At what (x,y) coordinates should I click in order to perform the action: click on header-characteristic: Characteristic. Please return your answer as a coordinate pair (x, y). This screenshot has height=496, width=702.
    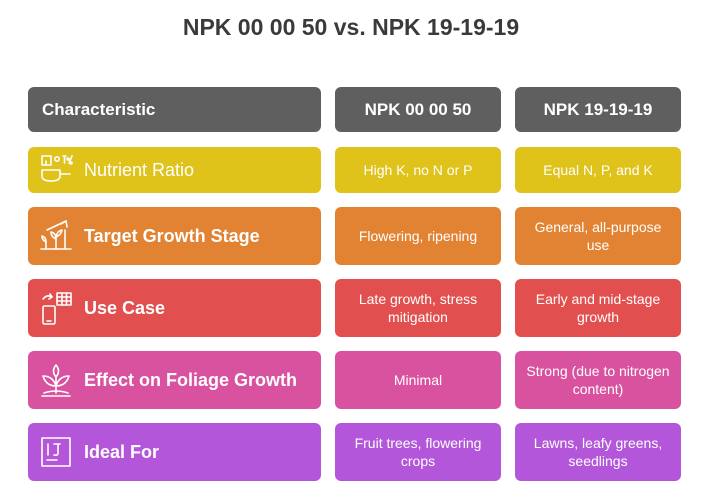
    Looking at the image, I should click on (174, 109).